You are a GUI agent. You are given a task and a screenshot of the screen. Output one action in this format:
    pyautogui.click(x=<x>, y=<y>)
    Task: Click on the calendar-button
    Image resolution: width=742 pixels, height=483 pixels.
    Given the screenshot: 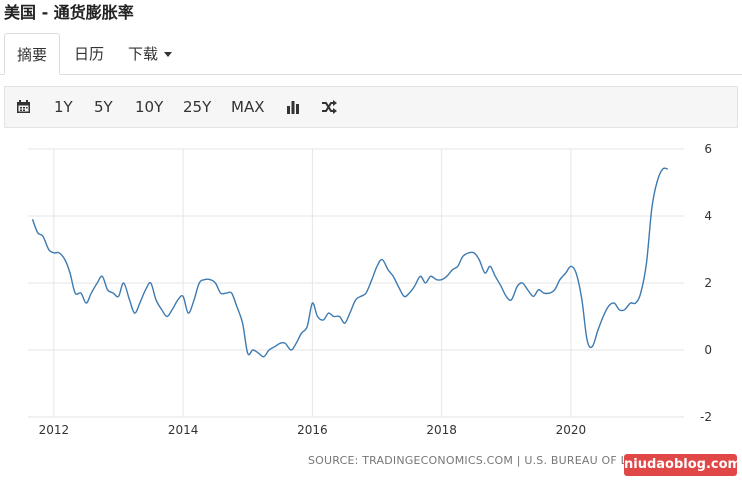 What is the action you would take?
    pyautogui.click(x=23, y=107)
    